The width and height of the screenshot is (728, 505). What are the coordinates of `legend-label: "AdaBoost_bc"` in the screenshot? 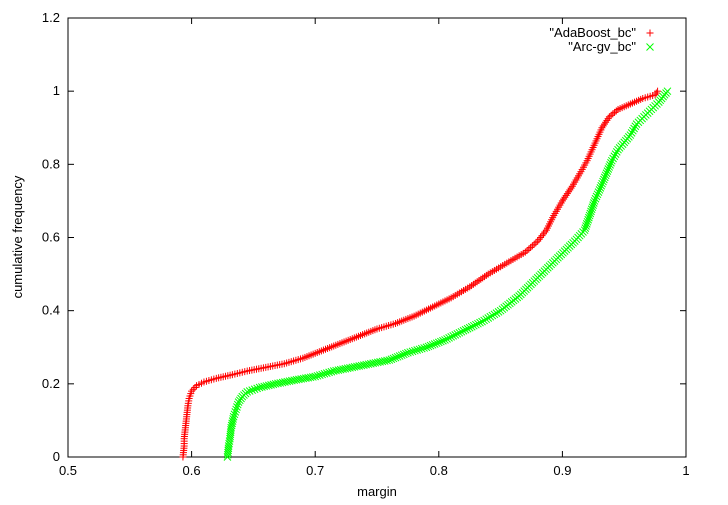 It's located at (592, 32).